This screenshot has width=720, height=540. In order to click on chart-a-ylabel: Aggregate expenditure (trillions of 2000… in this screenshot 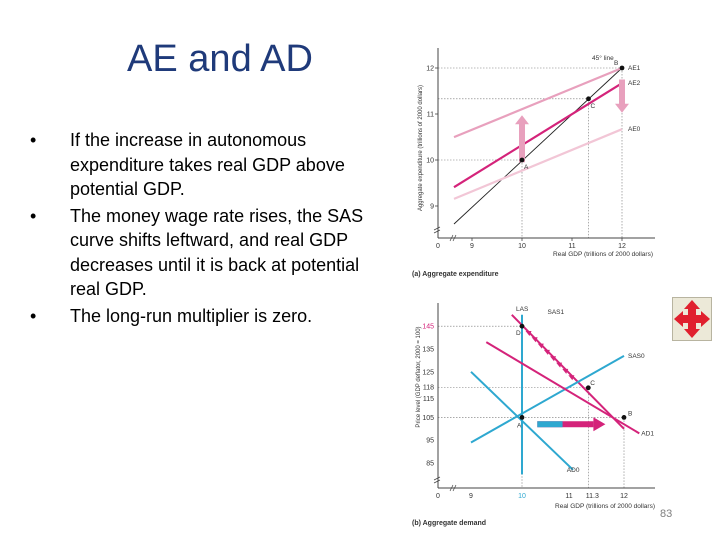, I will do `click(421, 148)`.